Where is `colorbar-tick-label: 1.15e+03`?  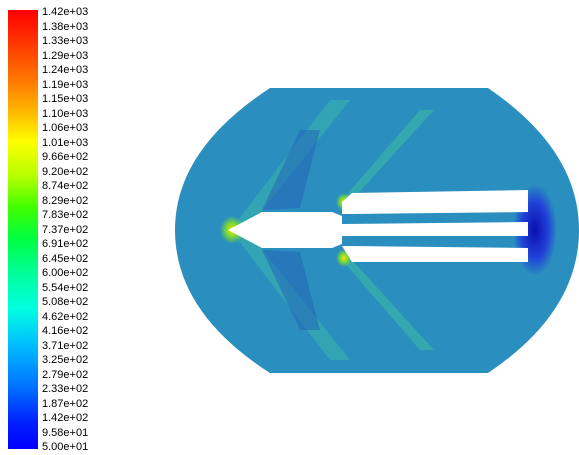
colorbar-tick-label: 1.15e+03 is located at coordinates (65, 99).